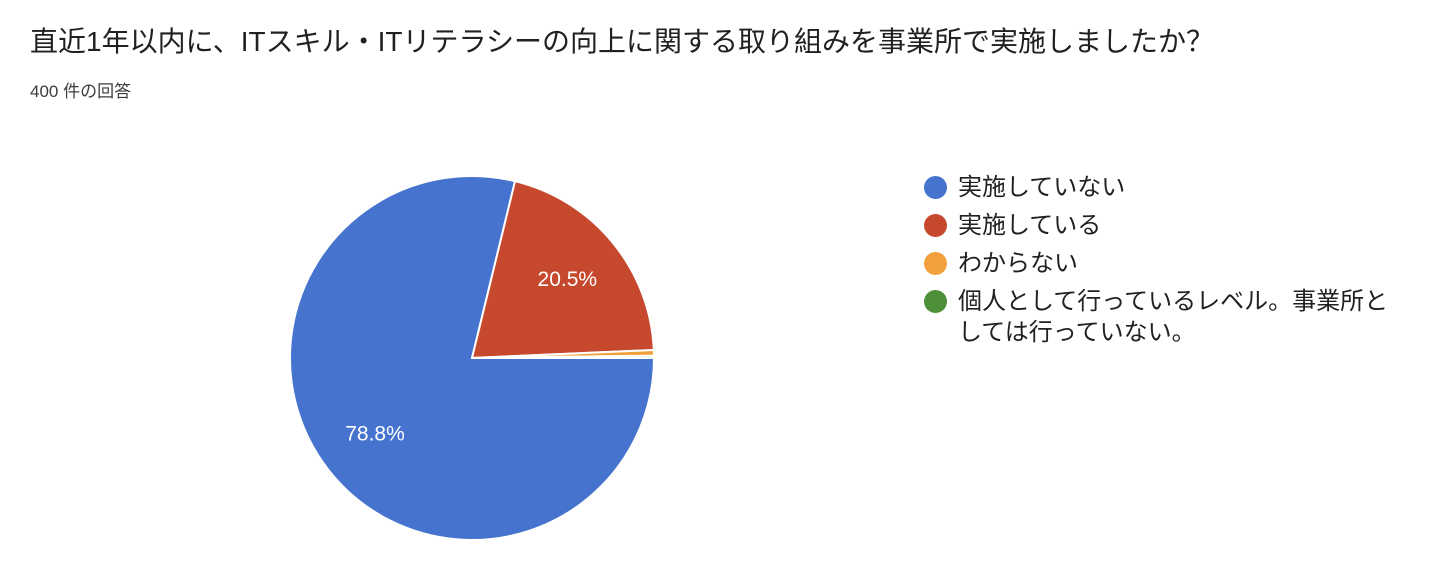 The height and width of the screenshot is (576, 1442). What do you see at coordinates (1018, 263) in the screenshot?
I see `legend-item-label: わからない` at bounding box center [1018, 263].